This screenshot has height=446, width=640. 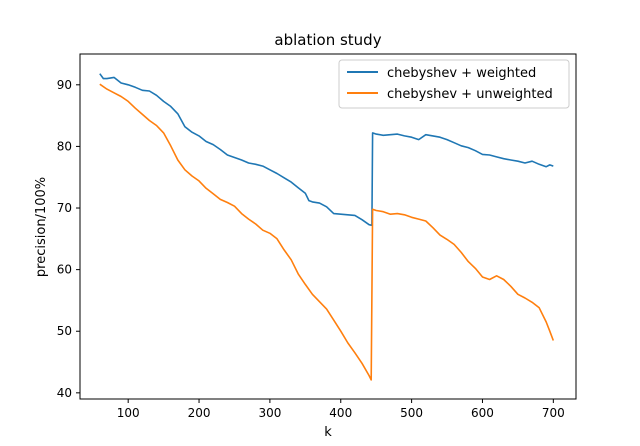 I want to click on y-tick-label: 80, so click(x=64, y=146).